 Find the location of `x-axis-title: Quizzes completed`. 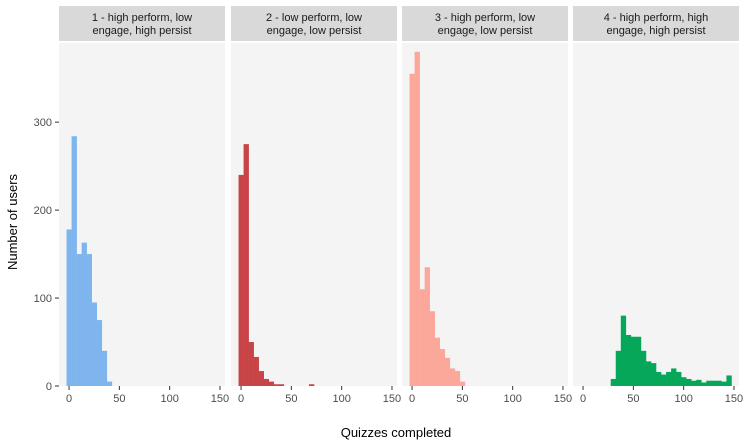

x-axis-title: Quizzes completed is located at coordinates (396, 432).